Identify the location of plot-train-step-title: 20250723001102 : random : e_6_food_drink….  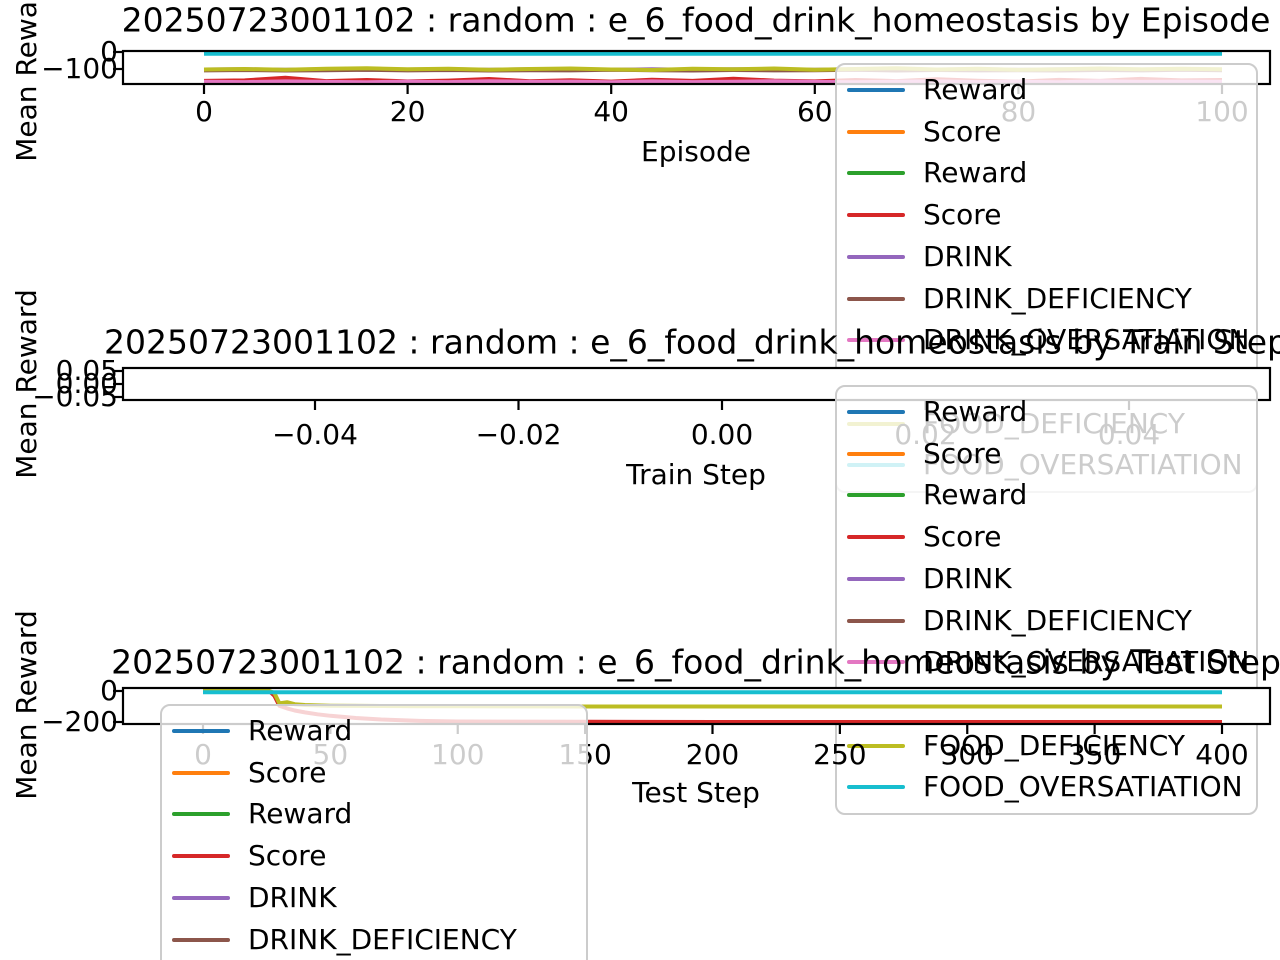
(692, 342).